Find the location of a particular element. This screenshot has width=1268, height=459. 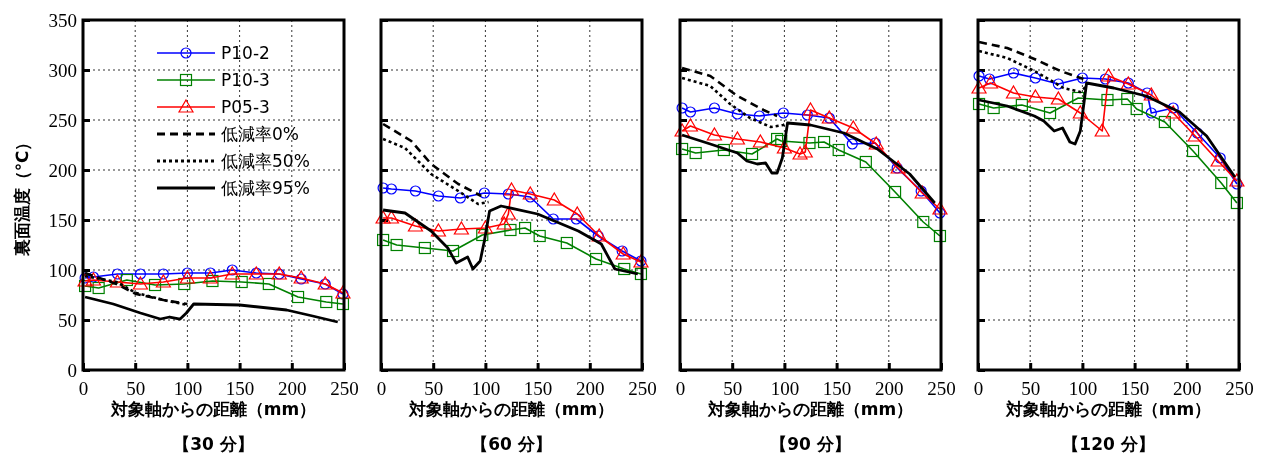

text: 【30 分】 is located at coordinates (213, 444).